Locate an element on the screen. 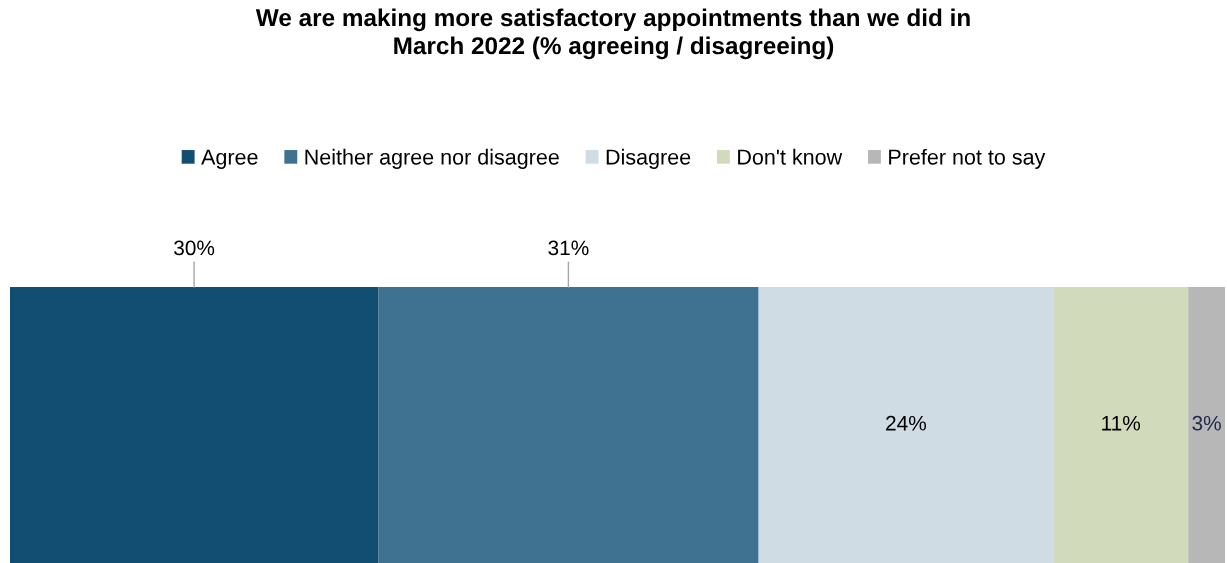  legend-label: Disagree is located at coordinates (648, 158).